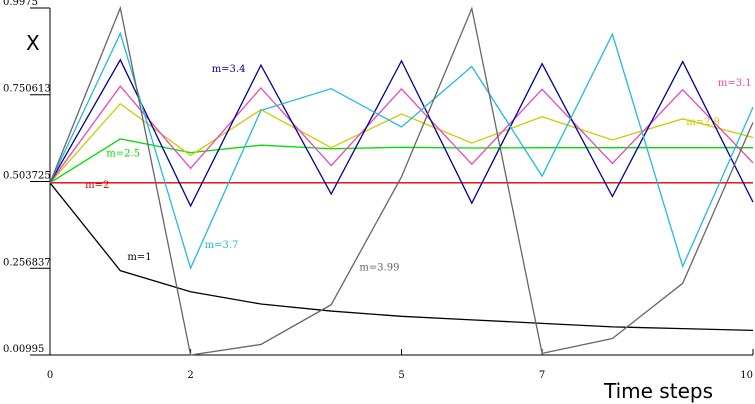 The width and height of the screenshot is (755, 404). Describe the element at coordinates (123, 153) in the screenshot. I see `series-label: m=2.5` at that location.